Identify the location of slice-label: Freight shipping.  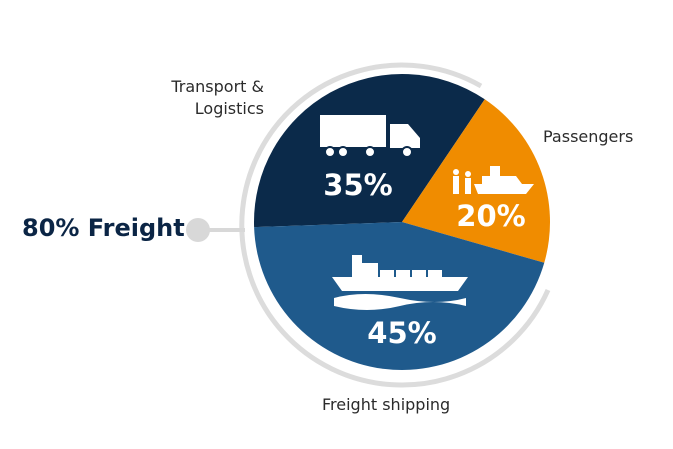
(386, 404).